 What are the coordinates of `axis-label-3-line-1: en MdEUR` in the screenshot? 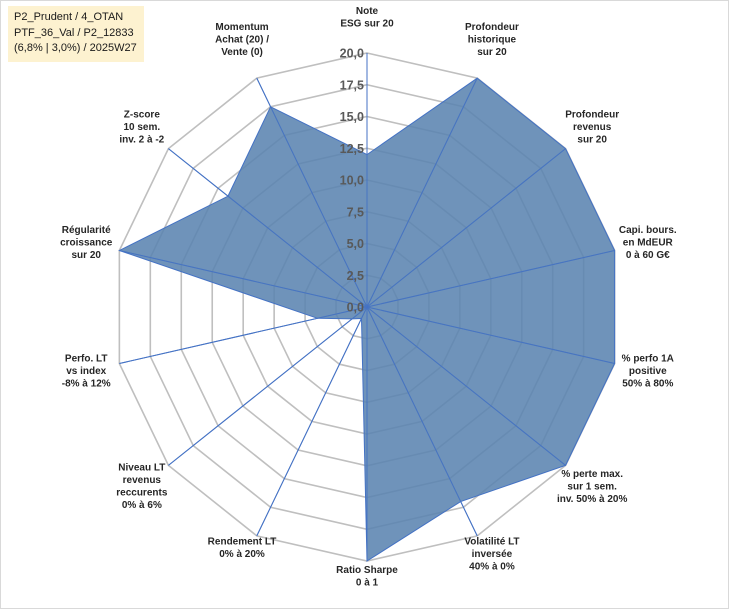 It's located at (648, 243).